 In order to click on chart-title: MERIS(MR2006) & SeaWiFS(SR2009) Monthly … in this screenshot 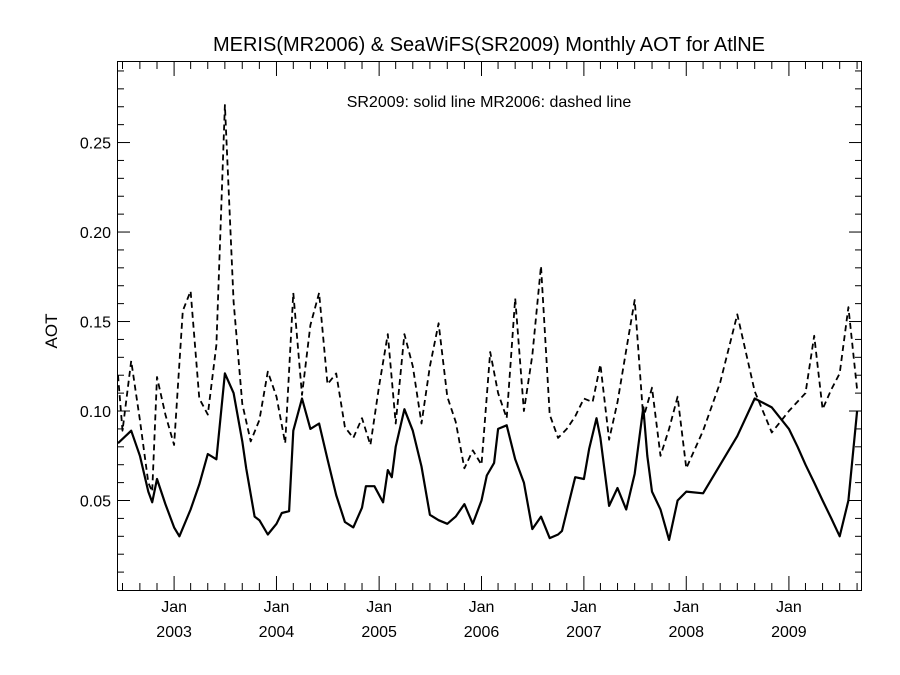, I will do `click(489, 45)`.